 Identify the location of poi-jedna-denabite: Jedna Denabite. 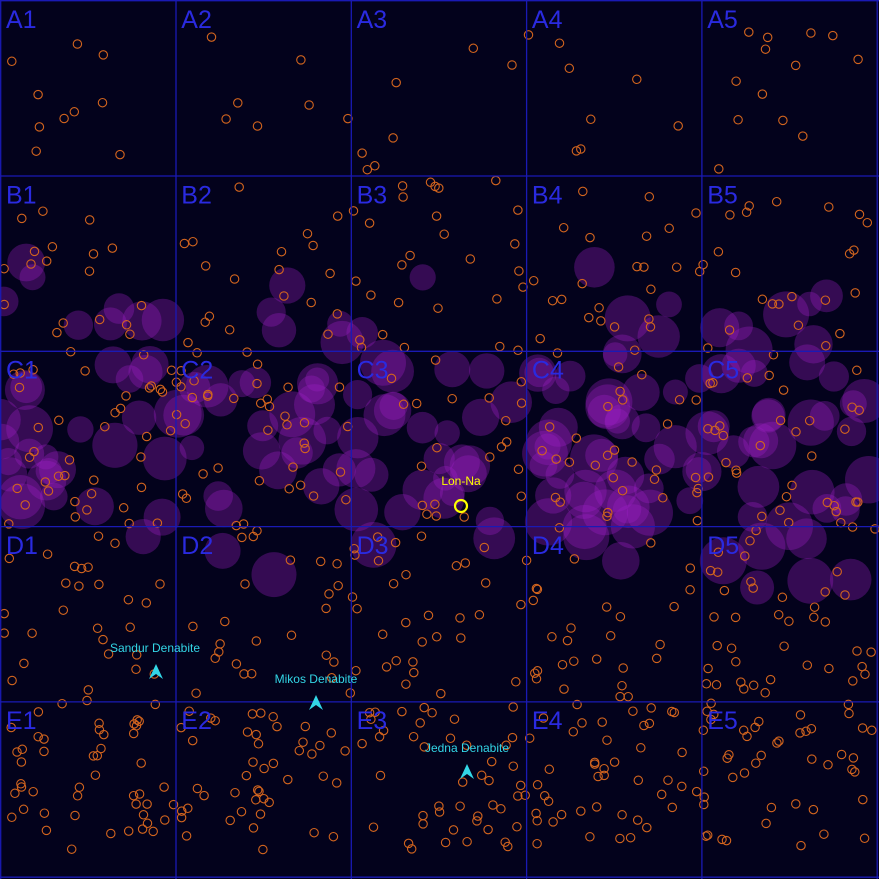
(467, 760).